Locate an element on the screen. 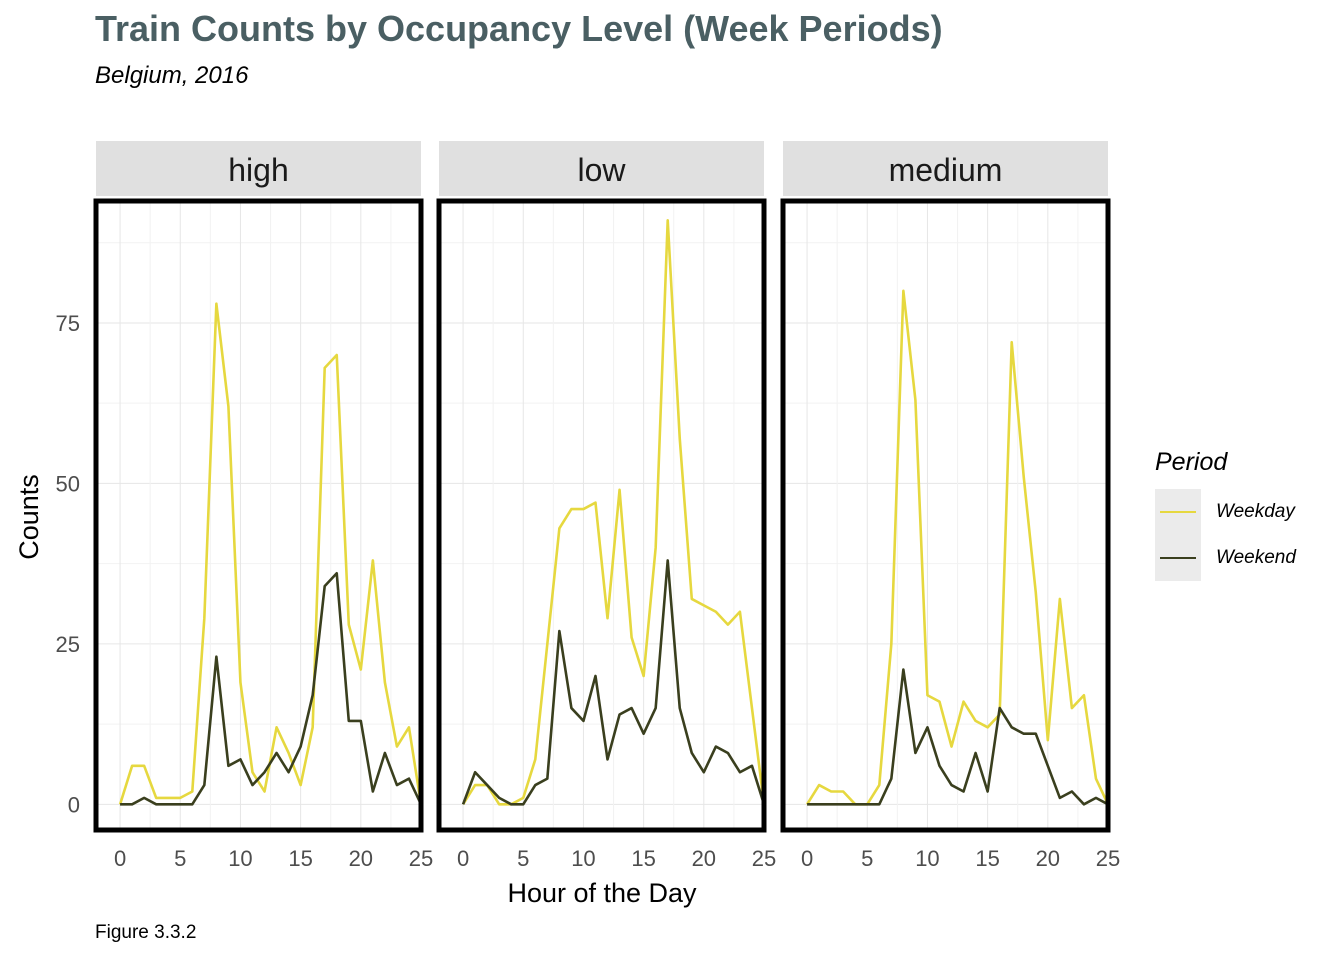  legend-item-weekday: Weekday is located at coordinates (1225, 512).